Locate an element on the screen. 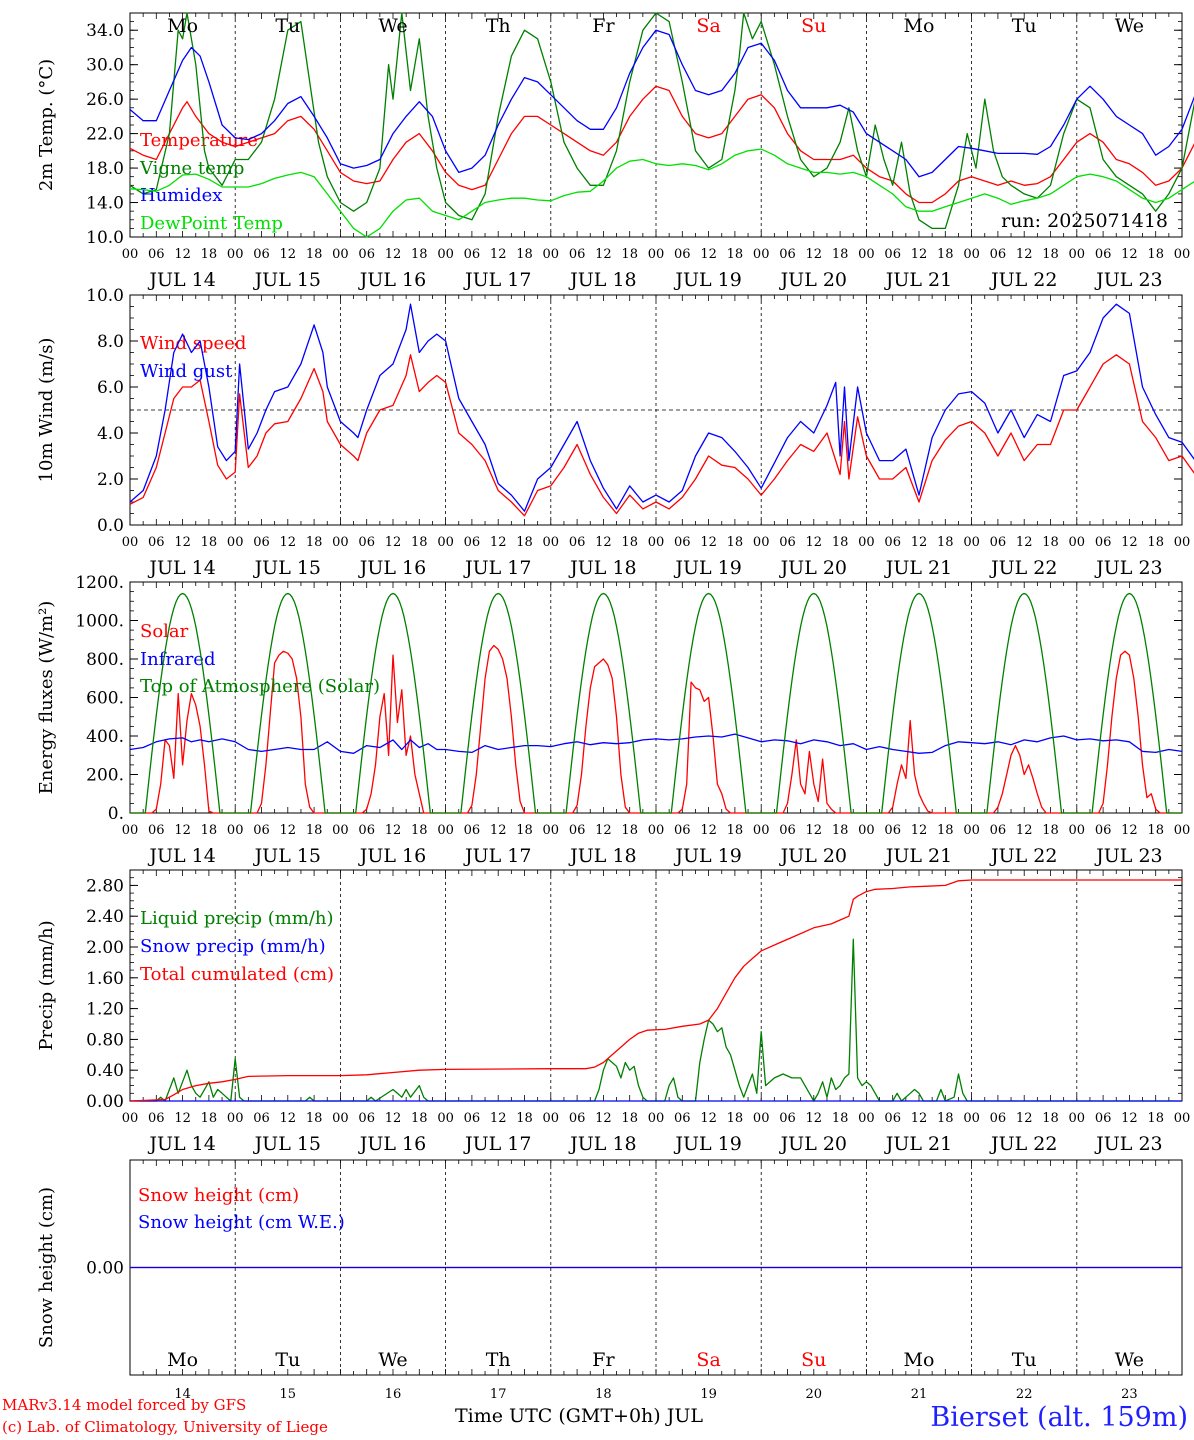  y-tick-label: 34.0 is located at coordinates (105, 31).